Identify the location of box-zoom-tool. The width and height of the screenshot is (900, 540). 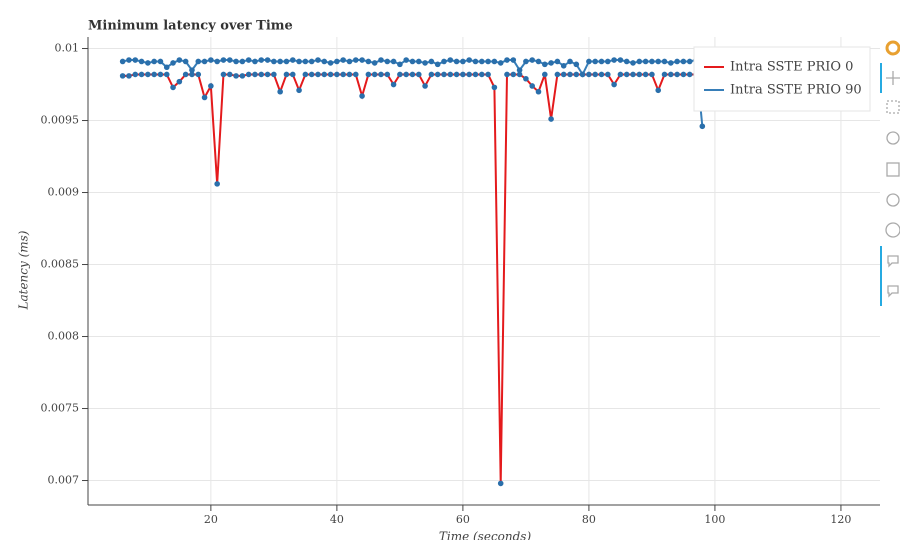
(893, 107).